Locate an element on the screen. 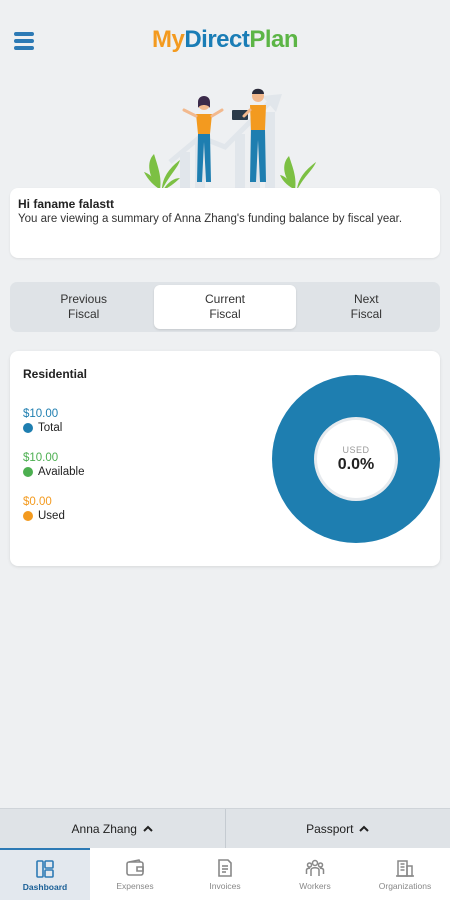 The height and width of the screenshot is (900, 450). person-selector-label: Anna Zhang is located at coordinates (104, 828).